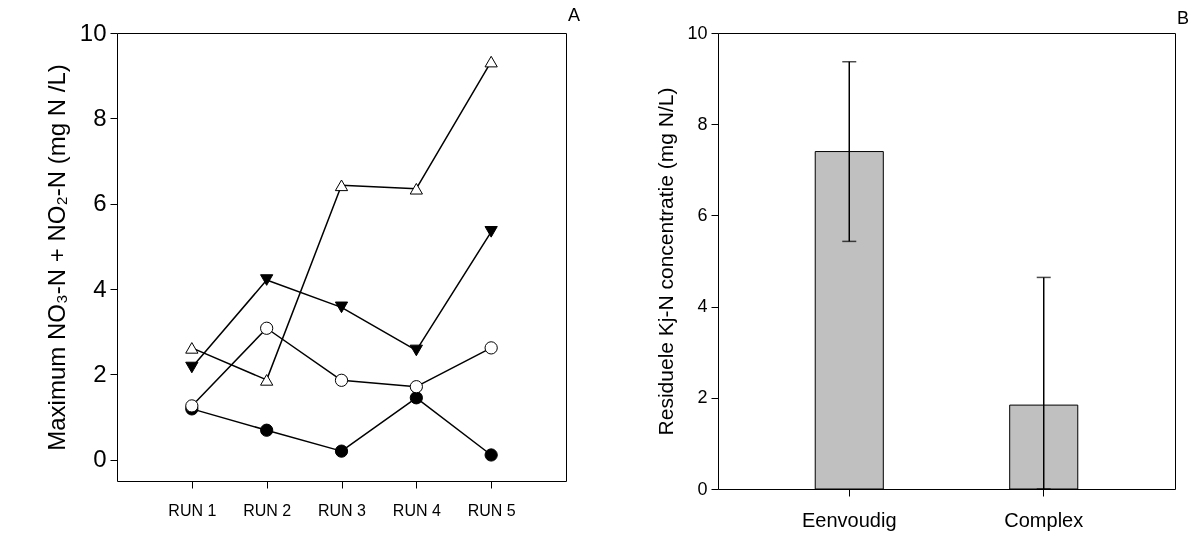  What do you see at coordinates (666, 261) in the screenshot?
I see `y-axis-title: Residuele Kj-N concentratie (mg N/L)` at bounding box center [666, 261].